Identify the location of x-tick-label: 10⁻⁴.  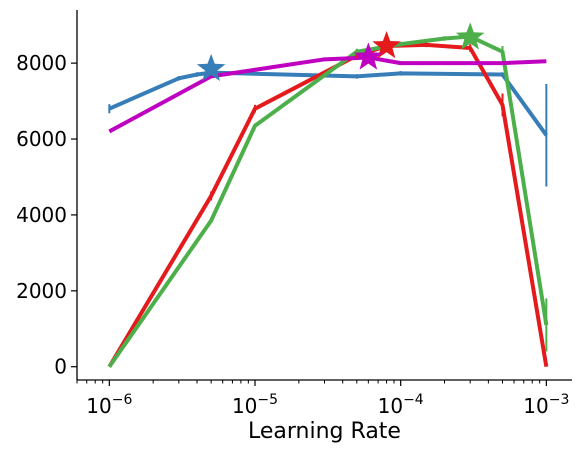
(401, 405).